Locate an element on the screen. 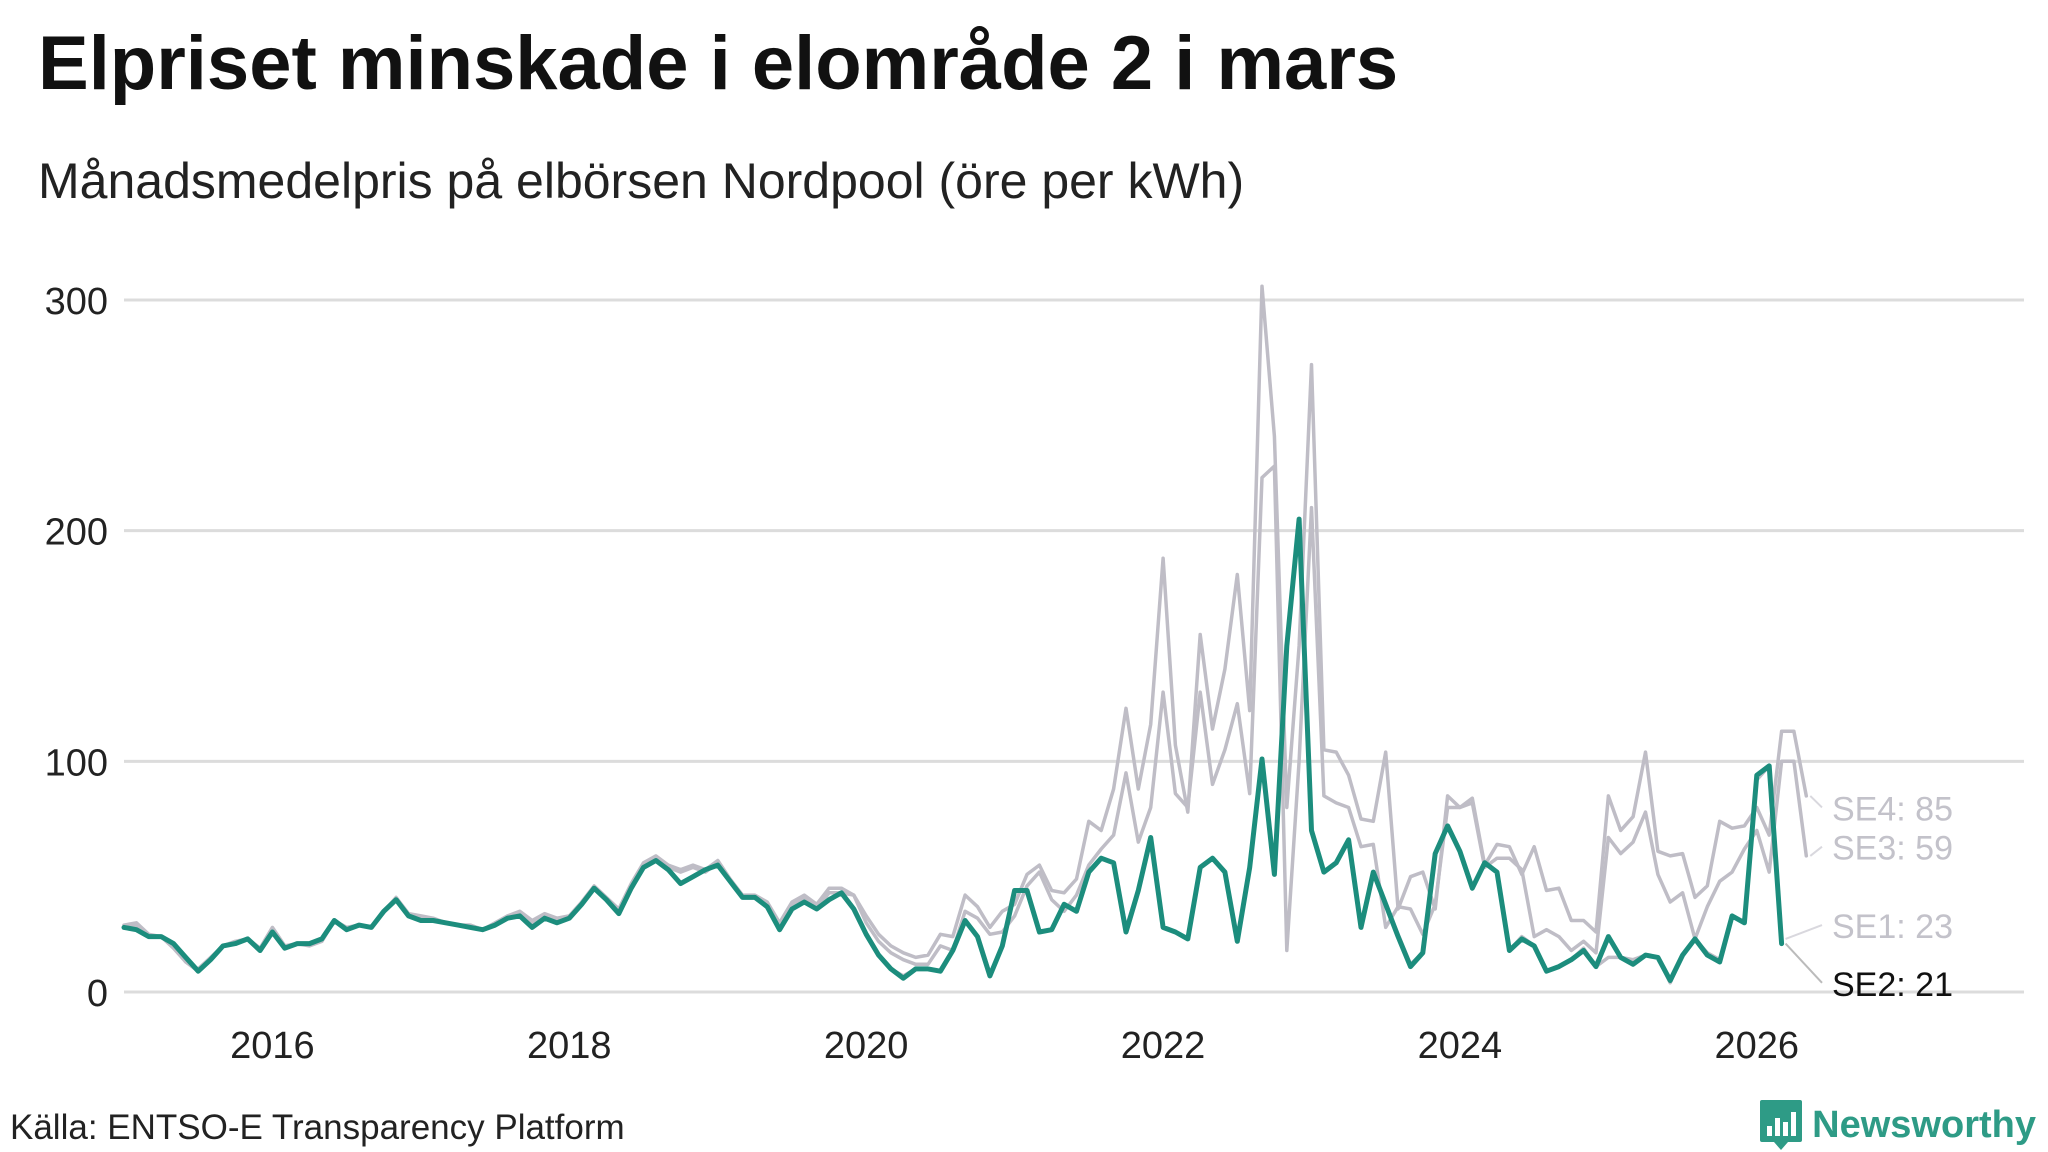 The height and width of the screenshot is (1152, 2048). leader-line-se1 is located at coordinates (1804, 932).